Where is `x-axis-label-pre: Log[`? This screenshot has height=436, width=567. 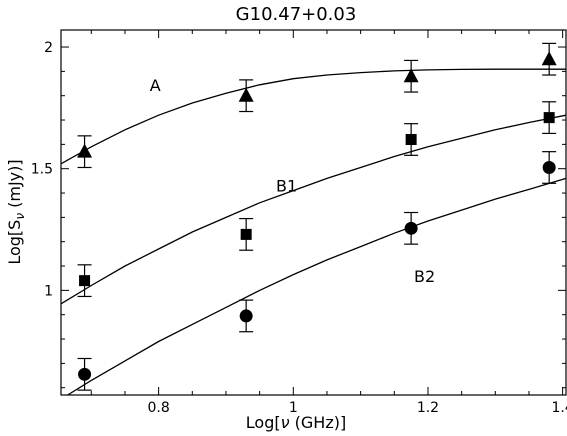
x-axis-label-pre: Log[ is located at coordinates (263, 422).